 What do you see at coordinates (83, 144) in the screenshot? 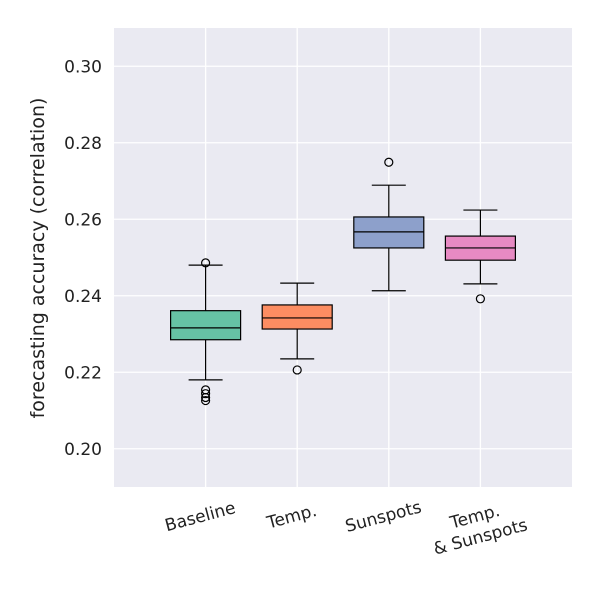
I see `y-tick-label: 0.28` at bounding box center [83, 144].